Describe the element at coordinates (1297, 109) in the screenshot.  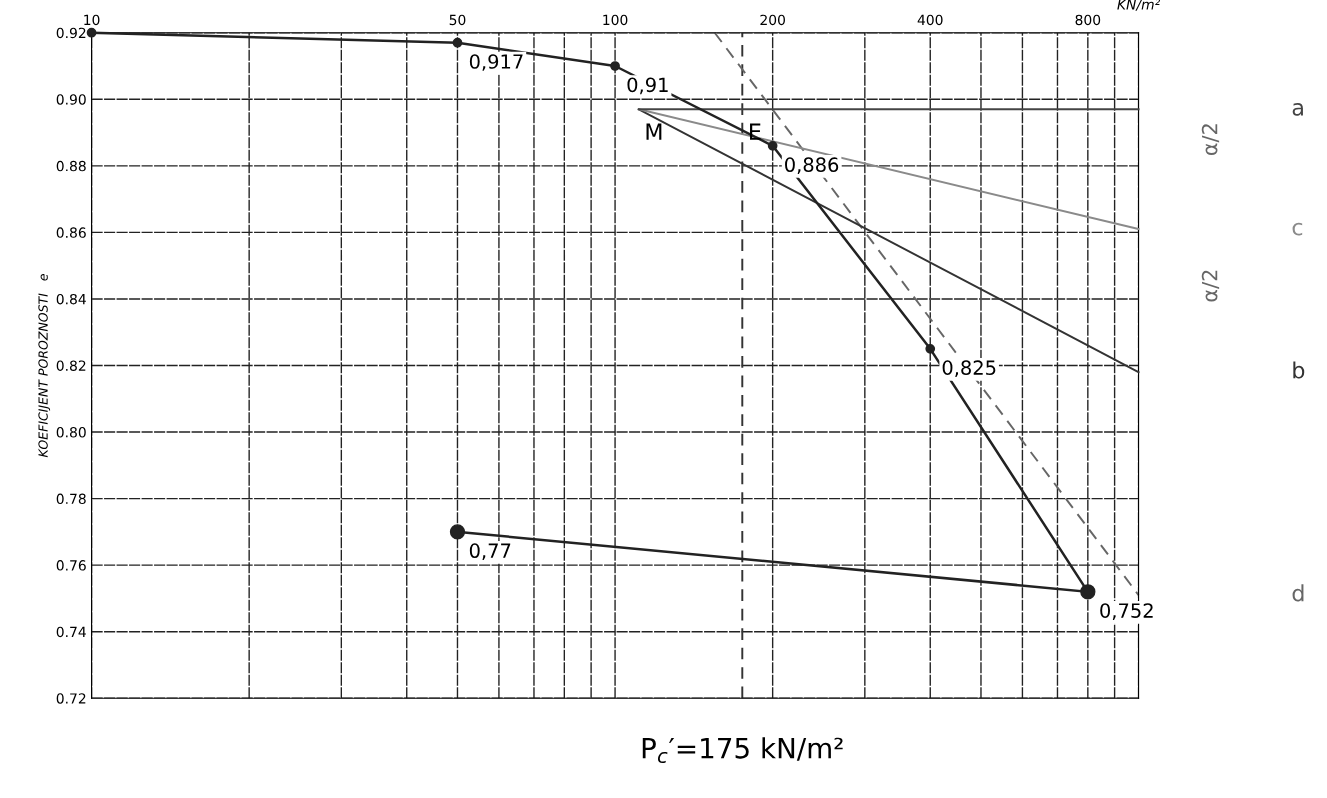
I see `text: a` at that location.